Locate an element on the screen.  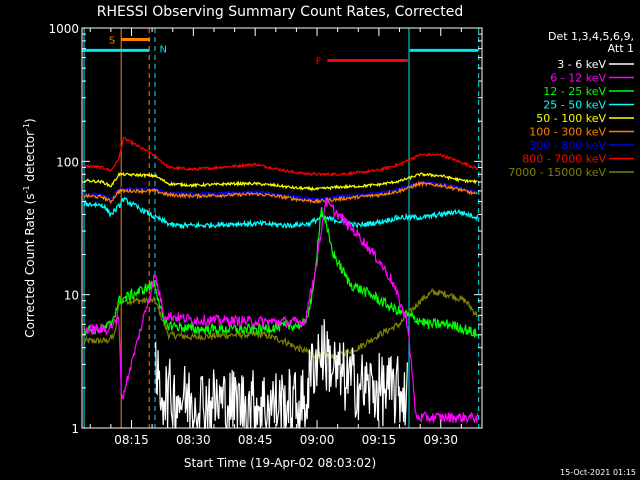
y-tick-label: 1 is located at coordinates (75, 429).